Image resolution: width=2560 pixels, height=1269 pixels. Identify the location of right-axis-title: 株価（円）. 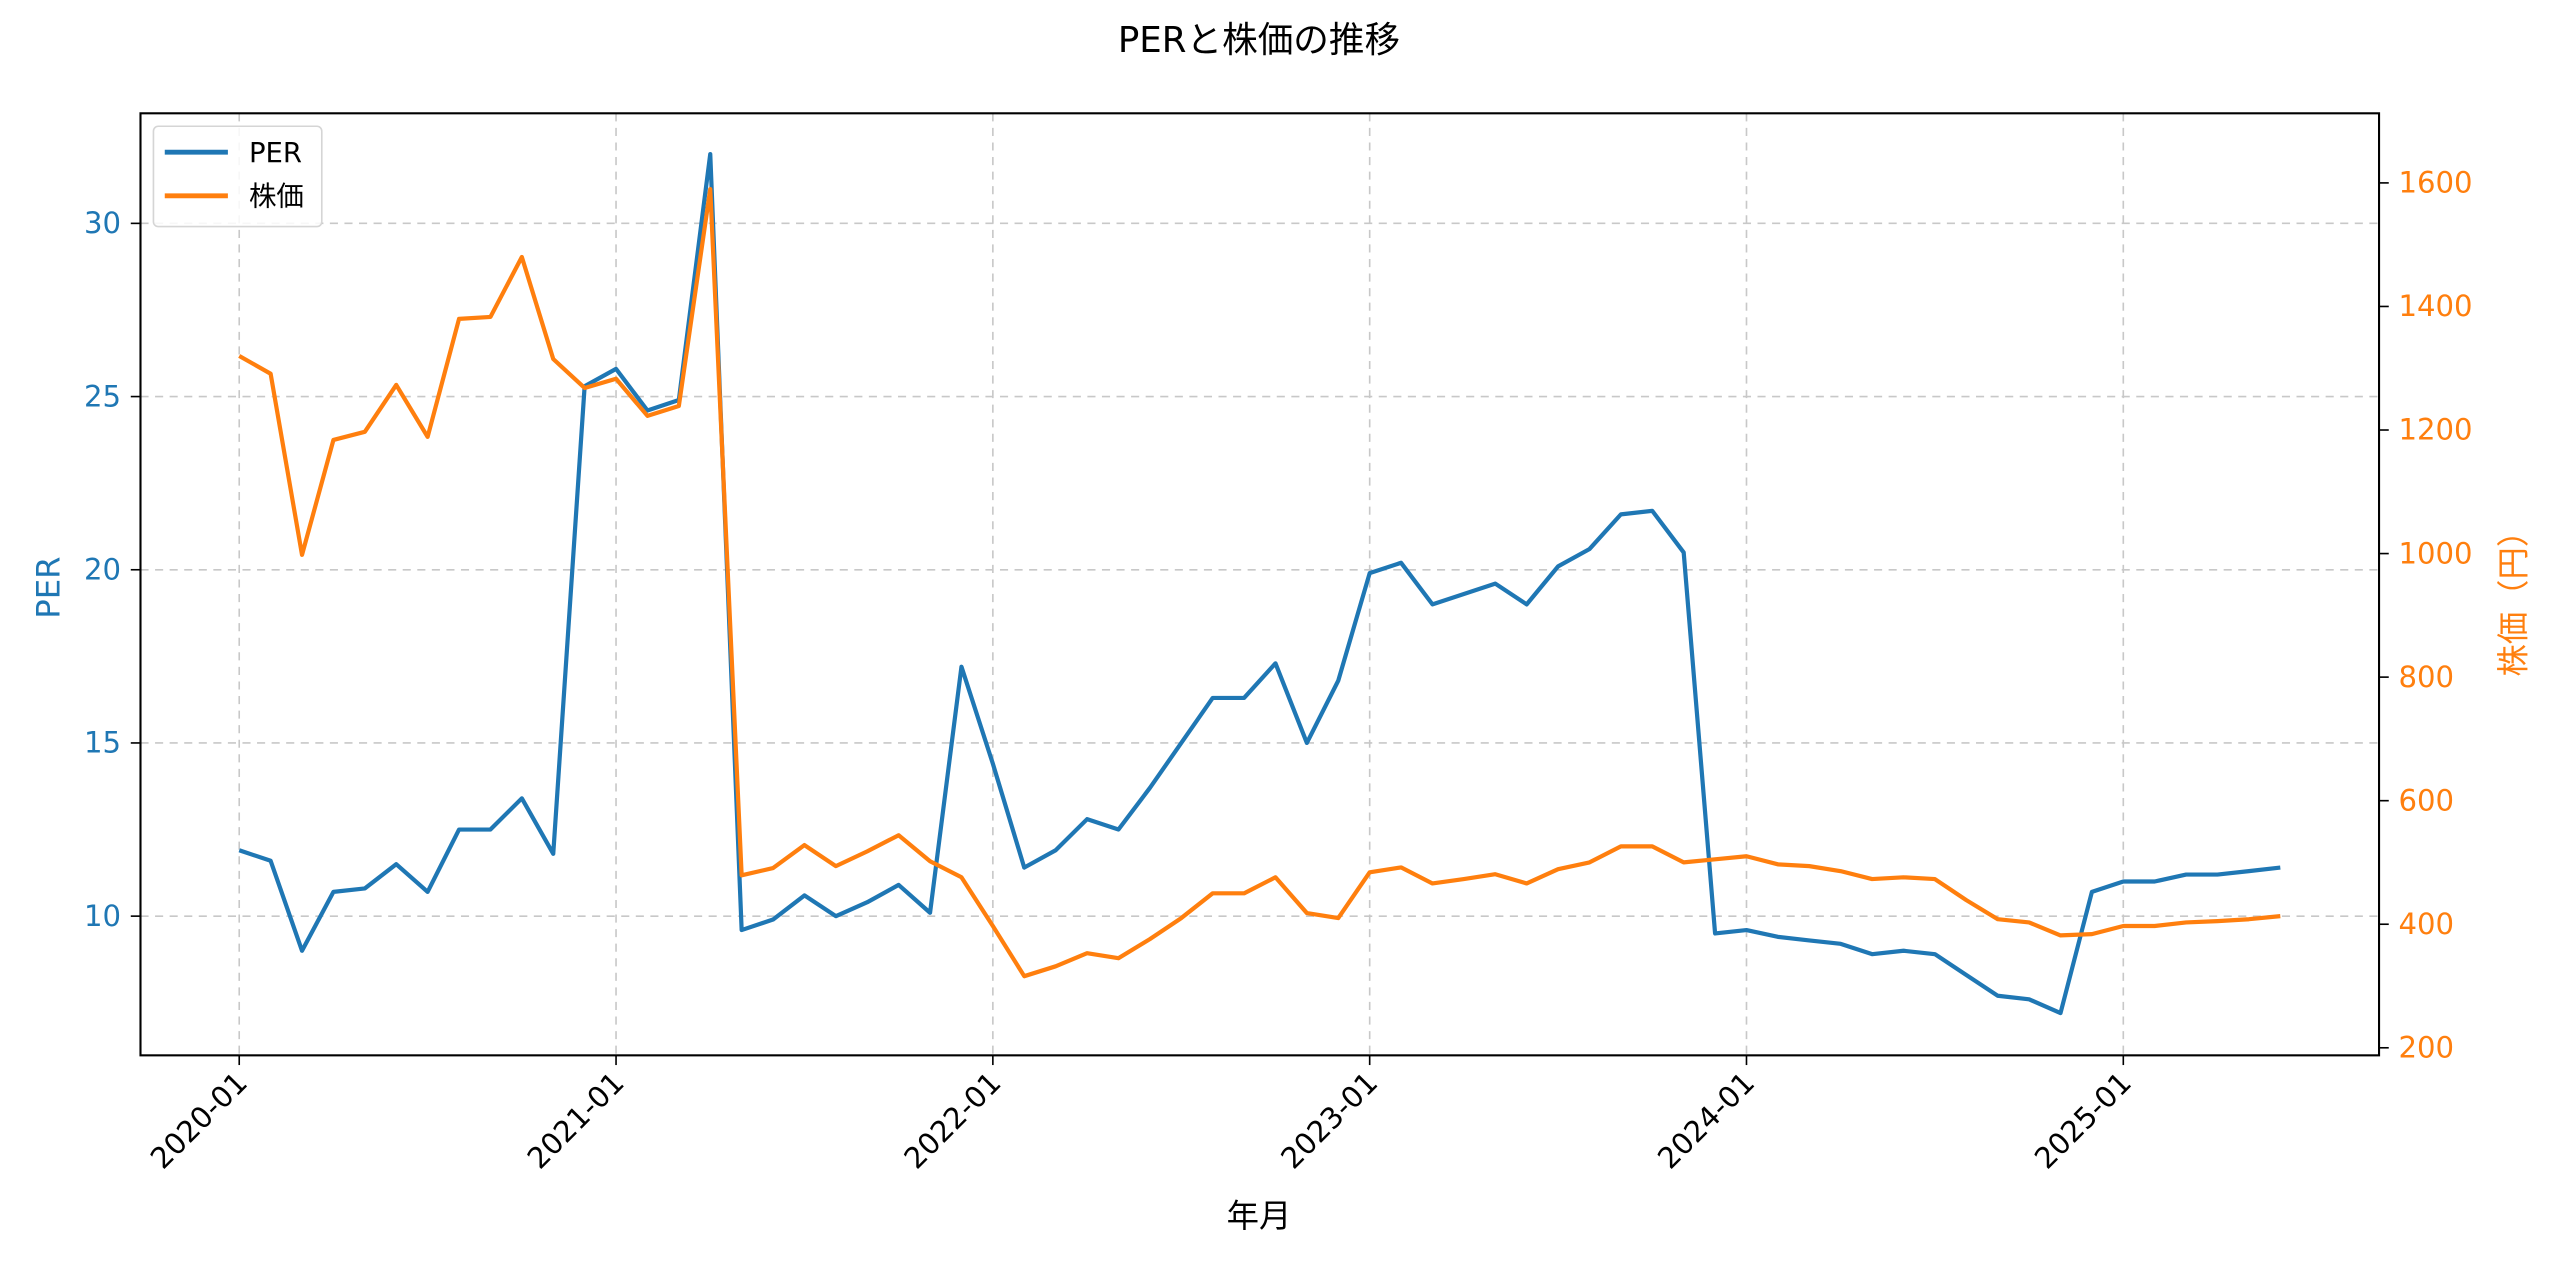
(2514, 596).